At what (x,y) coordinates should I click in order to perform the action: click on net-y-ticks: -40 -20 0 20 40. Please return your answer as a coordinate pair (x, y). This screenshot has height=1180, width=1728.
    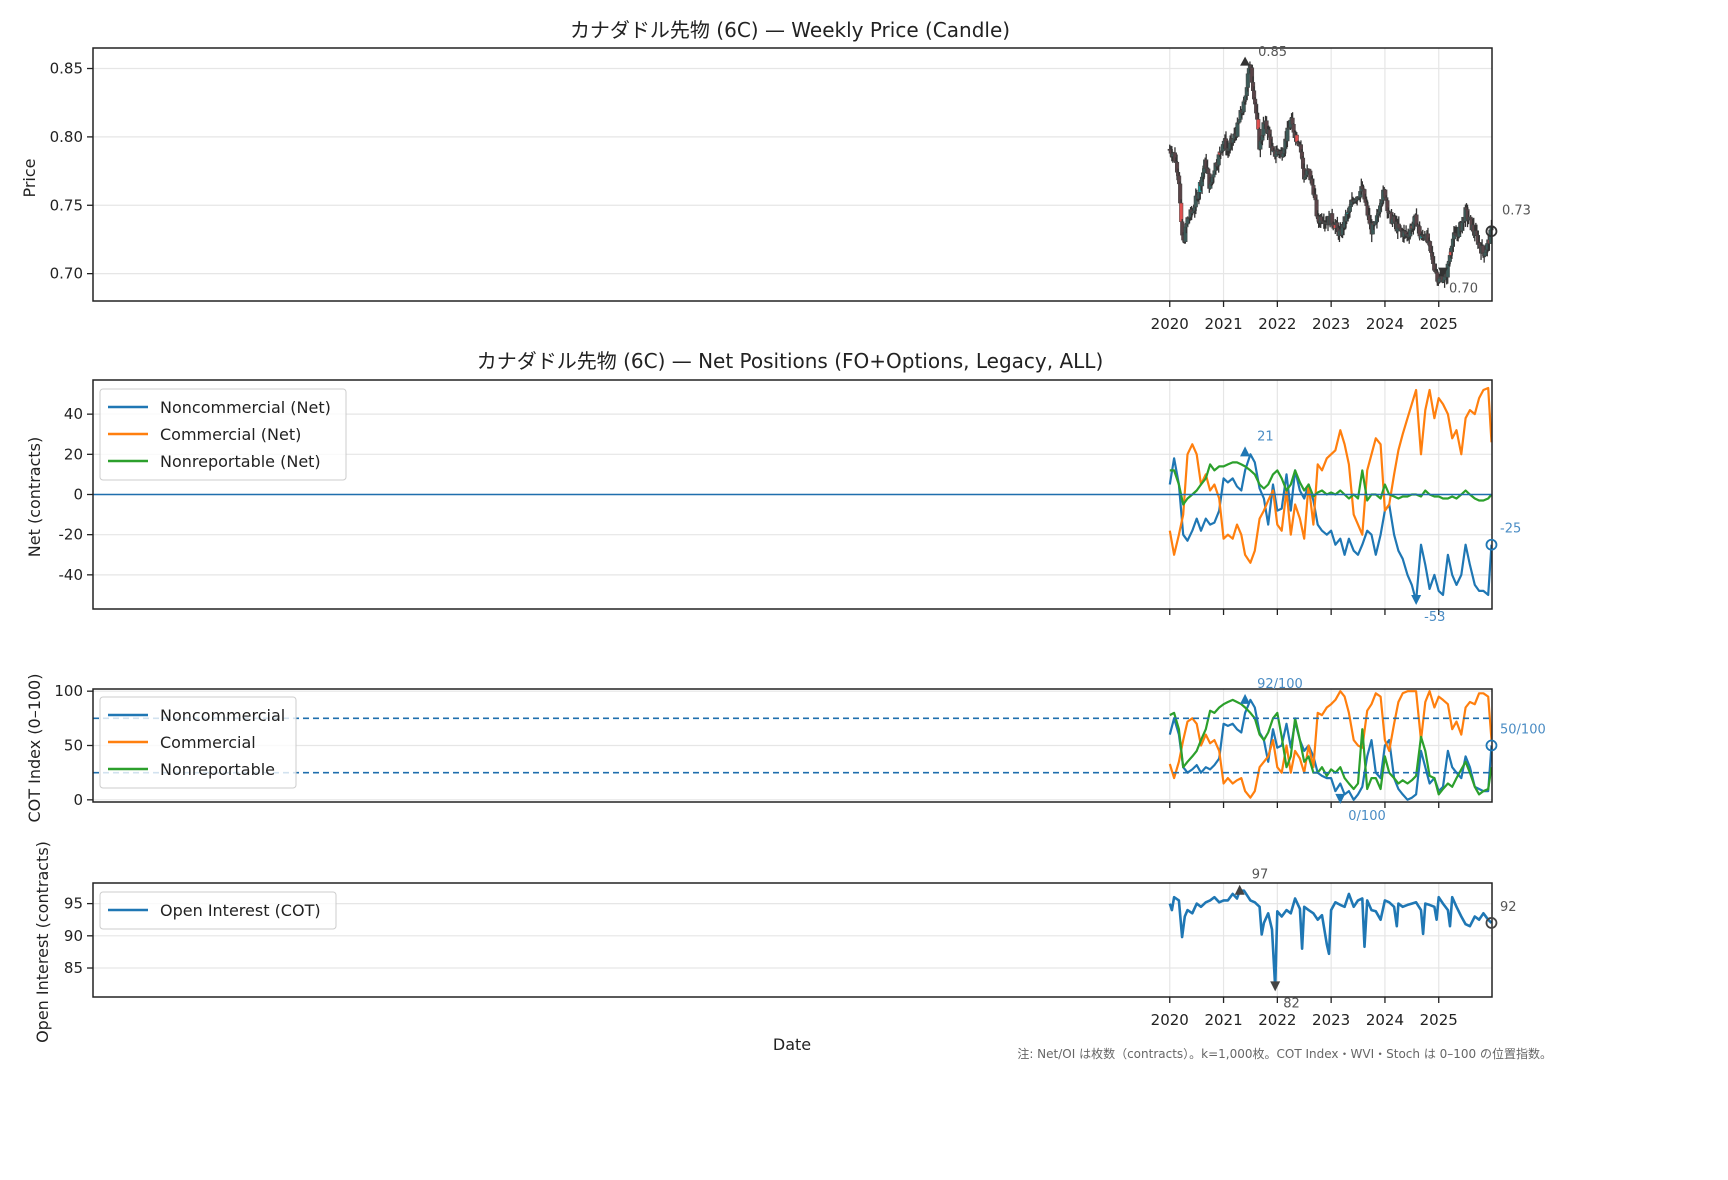
    Looking at the image, I should click on (76, 494).